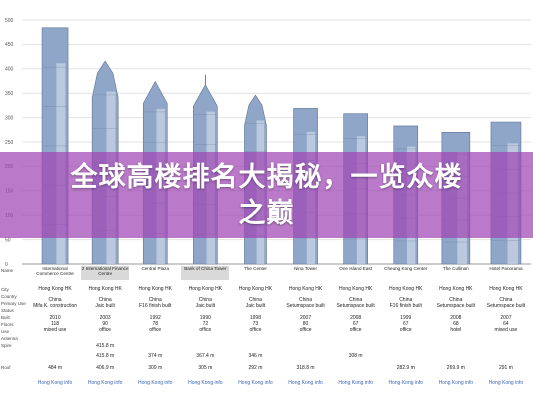 The width and height of the screenshot is (533, 400). What do you see at coordinates (305, 368) in the screenshot?
I see `cell-roof: 318.8 m` at bounding box center [305, 368].